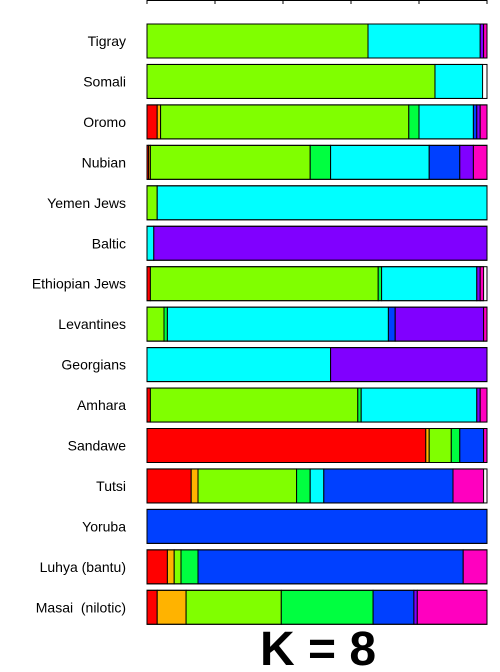 Image resolution: width=500 pixels, height=672 pixels. What do you see at coordinates (109, 243) in the screenshot?
I see `population-label: Baltic` at bounding box center [109, 243].